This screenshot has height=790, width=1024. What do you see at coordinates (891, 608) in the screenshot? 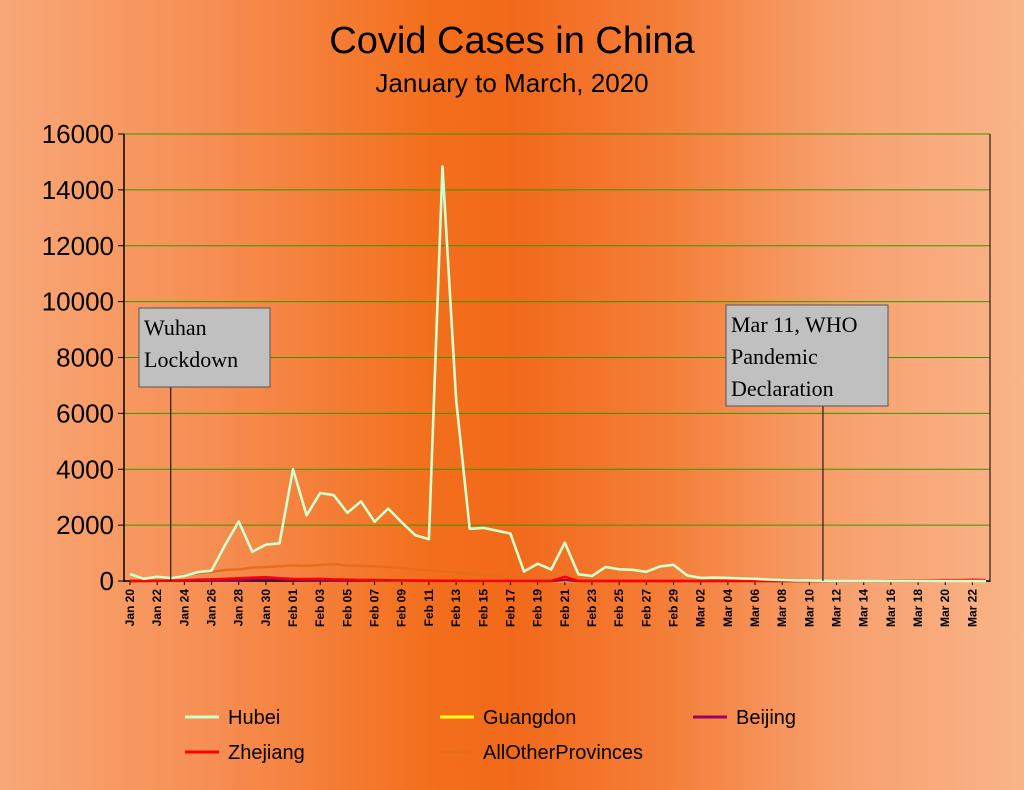
I see `x-tick-label: Mar 16` at bounding box center [891, 608].